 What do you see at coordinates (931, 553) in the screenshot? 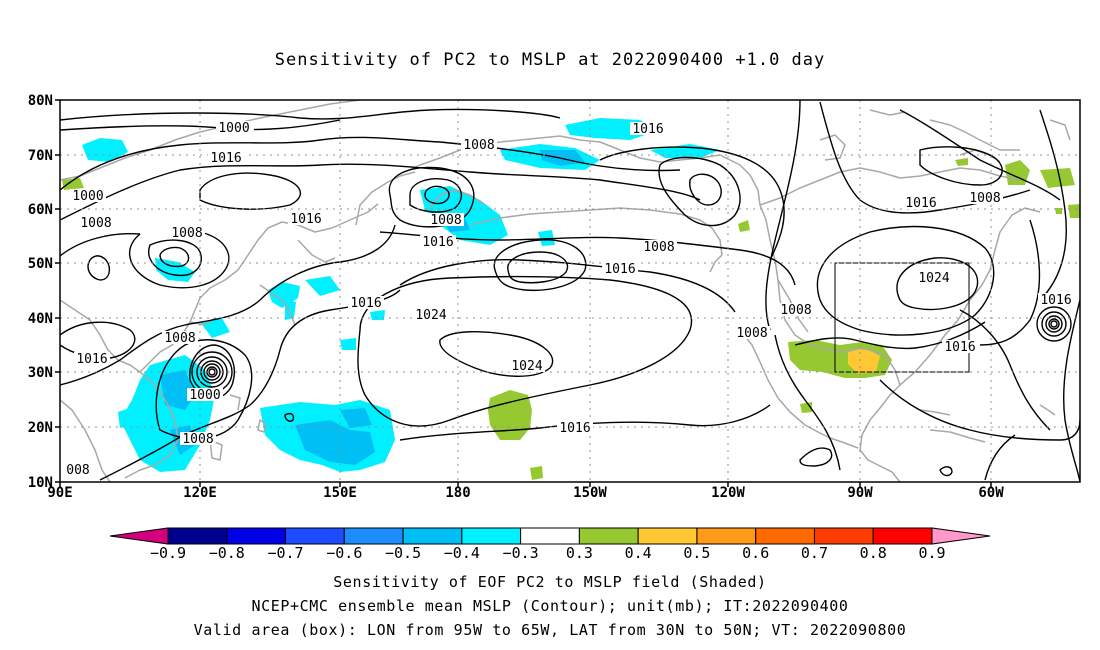
I see `colorbar-label: 0.9` at bounding box center [931, 553].